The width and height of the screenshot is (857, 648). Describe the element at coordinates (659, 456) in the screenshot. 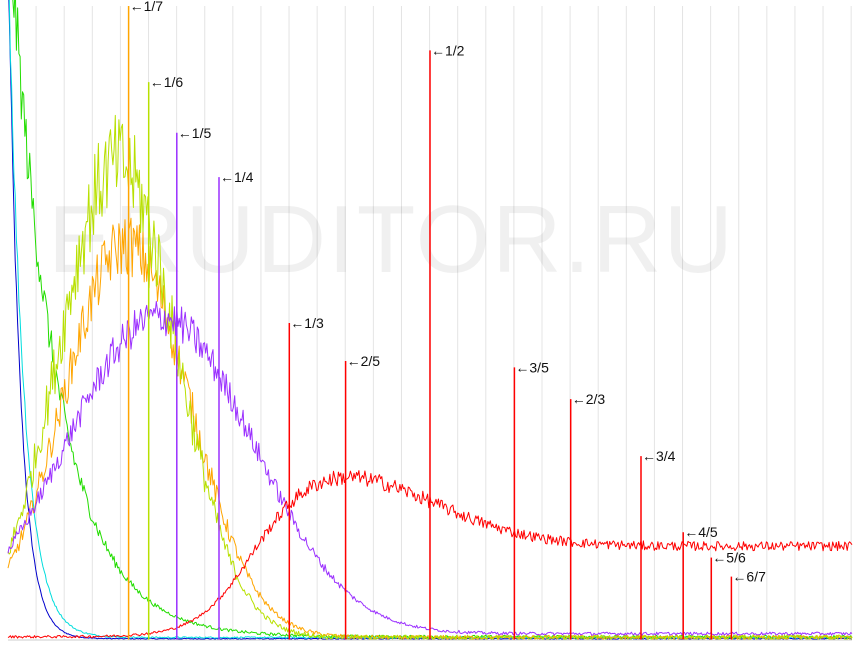

I see `peak-label-9: ←3/4` at that location.